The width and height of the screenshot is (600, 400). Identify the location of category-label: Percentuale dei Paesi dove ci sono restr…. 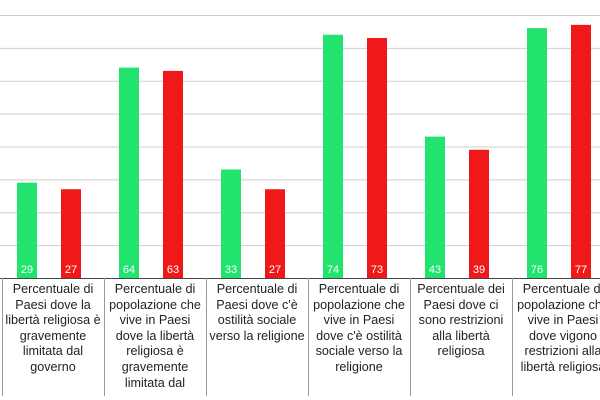
(461, 320).